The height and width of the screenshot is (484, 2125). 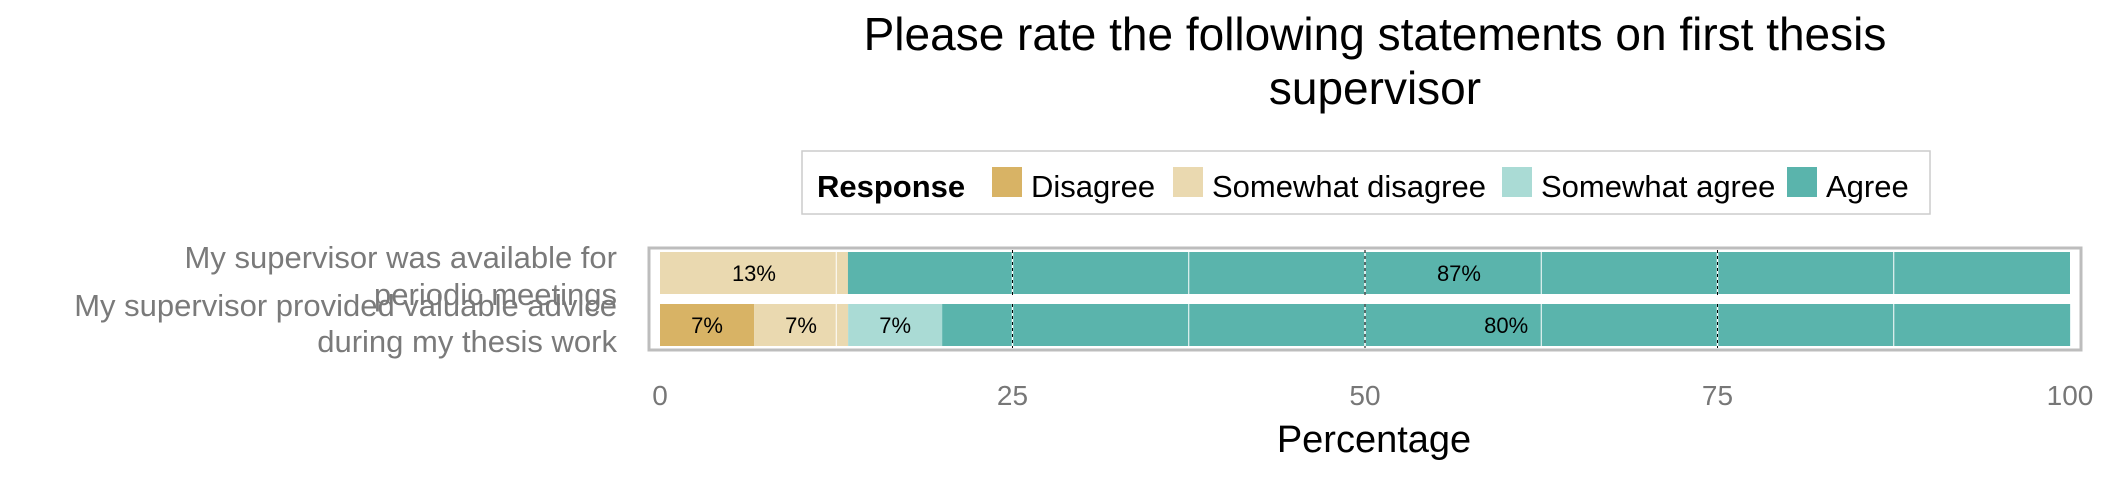 What do you see at coordinates (1364, 395) in the screenshot?
I see `x-tick-label: 50` at bounding box center [1364, 395].